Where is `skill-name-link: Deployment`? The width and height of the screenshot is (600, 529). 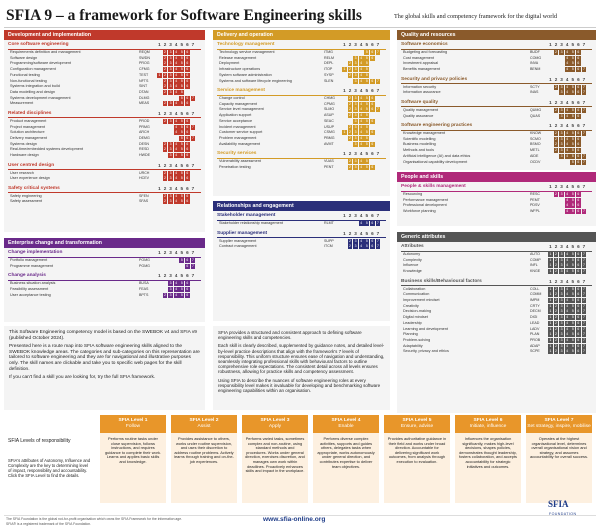 skill-name-link: Deployment is located at coordinates (229, 63).